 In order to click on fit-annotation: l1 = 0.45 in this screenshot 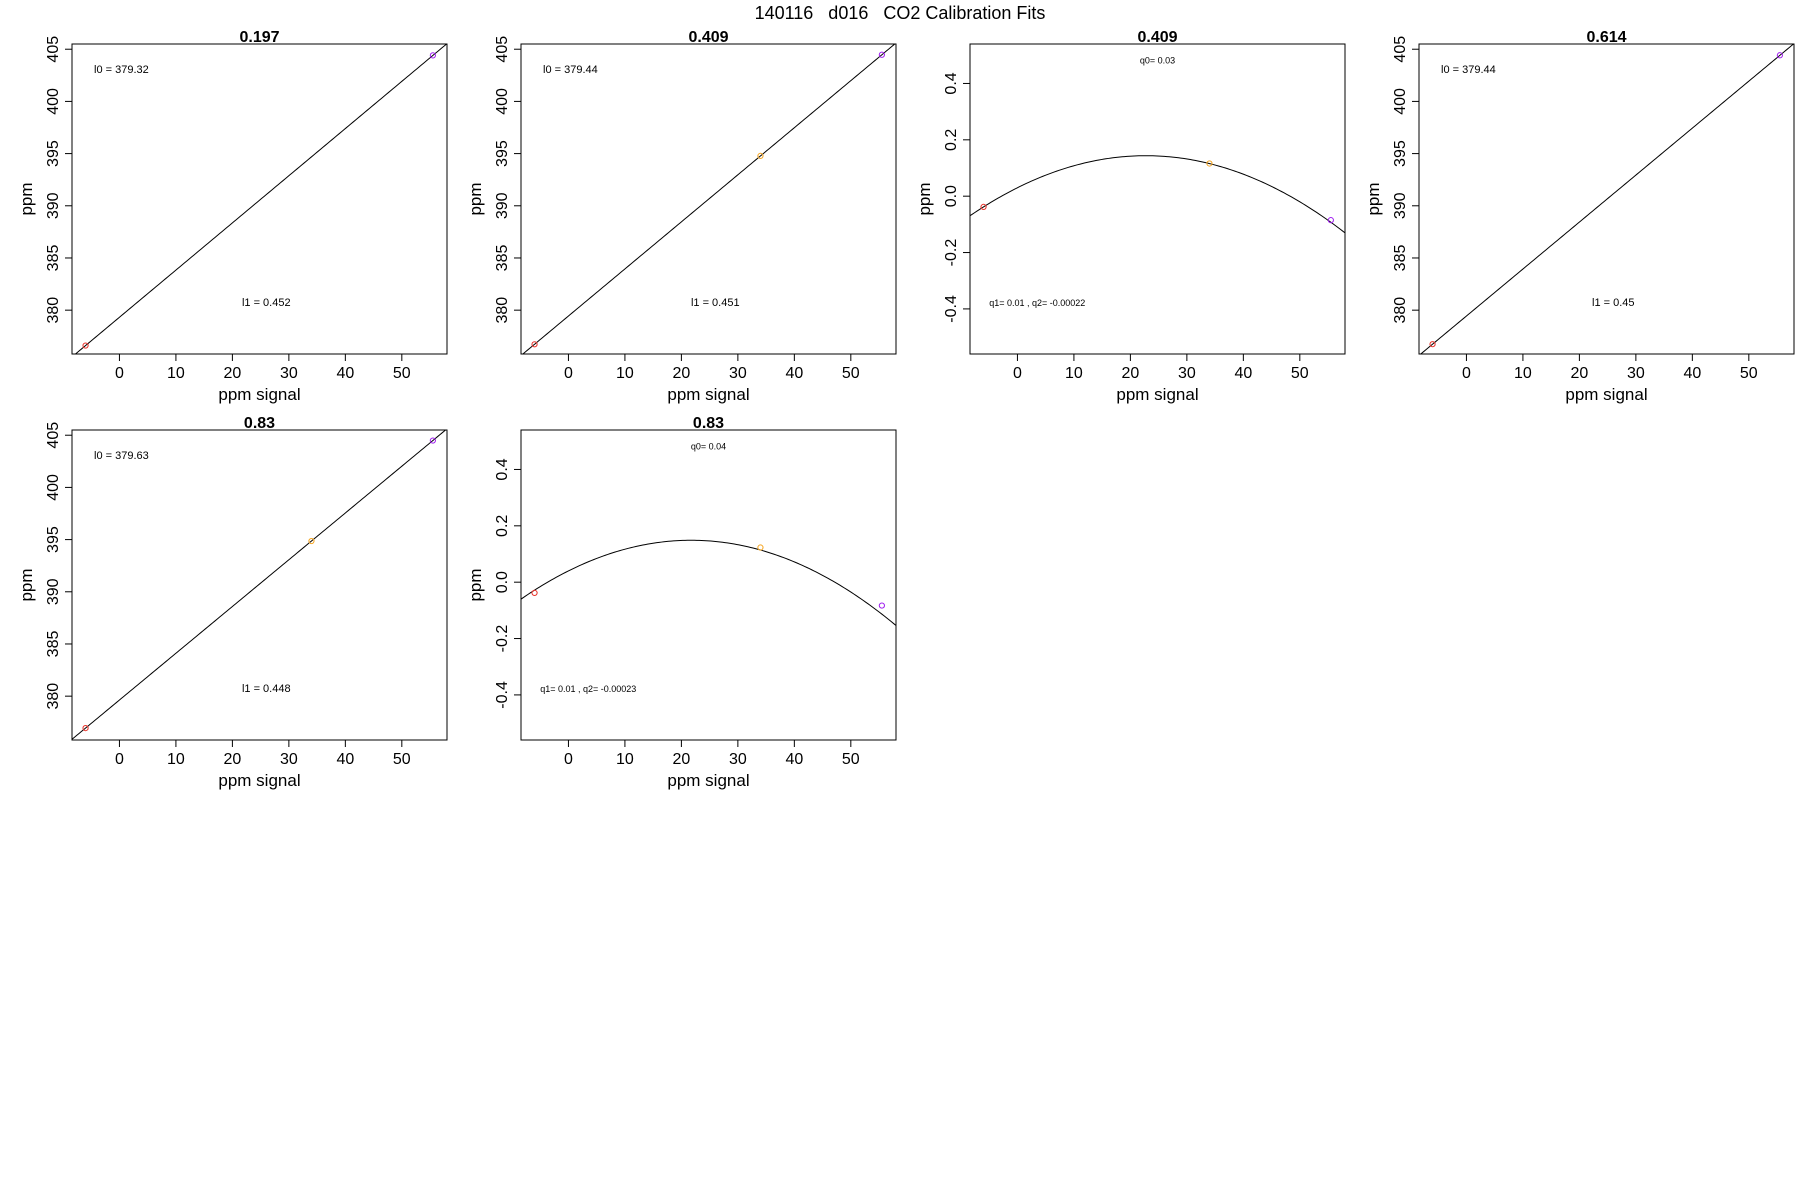, I will do `click(1613, 303)`.